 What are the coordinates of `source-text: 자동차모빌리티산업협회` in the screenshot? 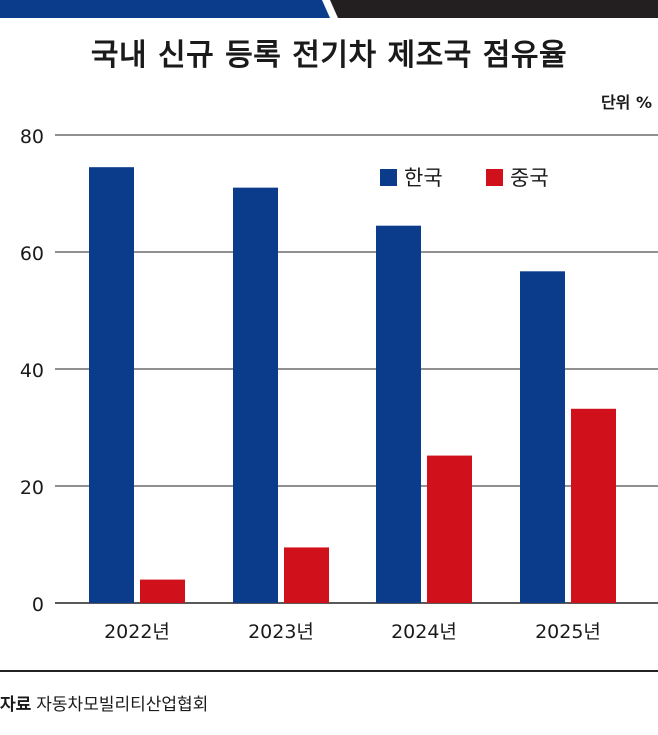 It's located at (122, 705).